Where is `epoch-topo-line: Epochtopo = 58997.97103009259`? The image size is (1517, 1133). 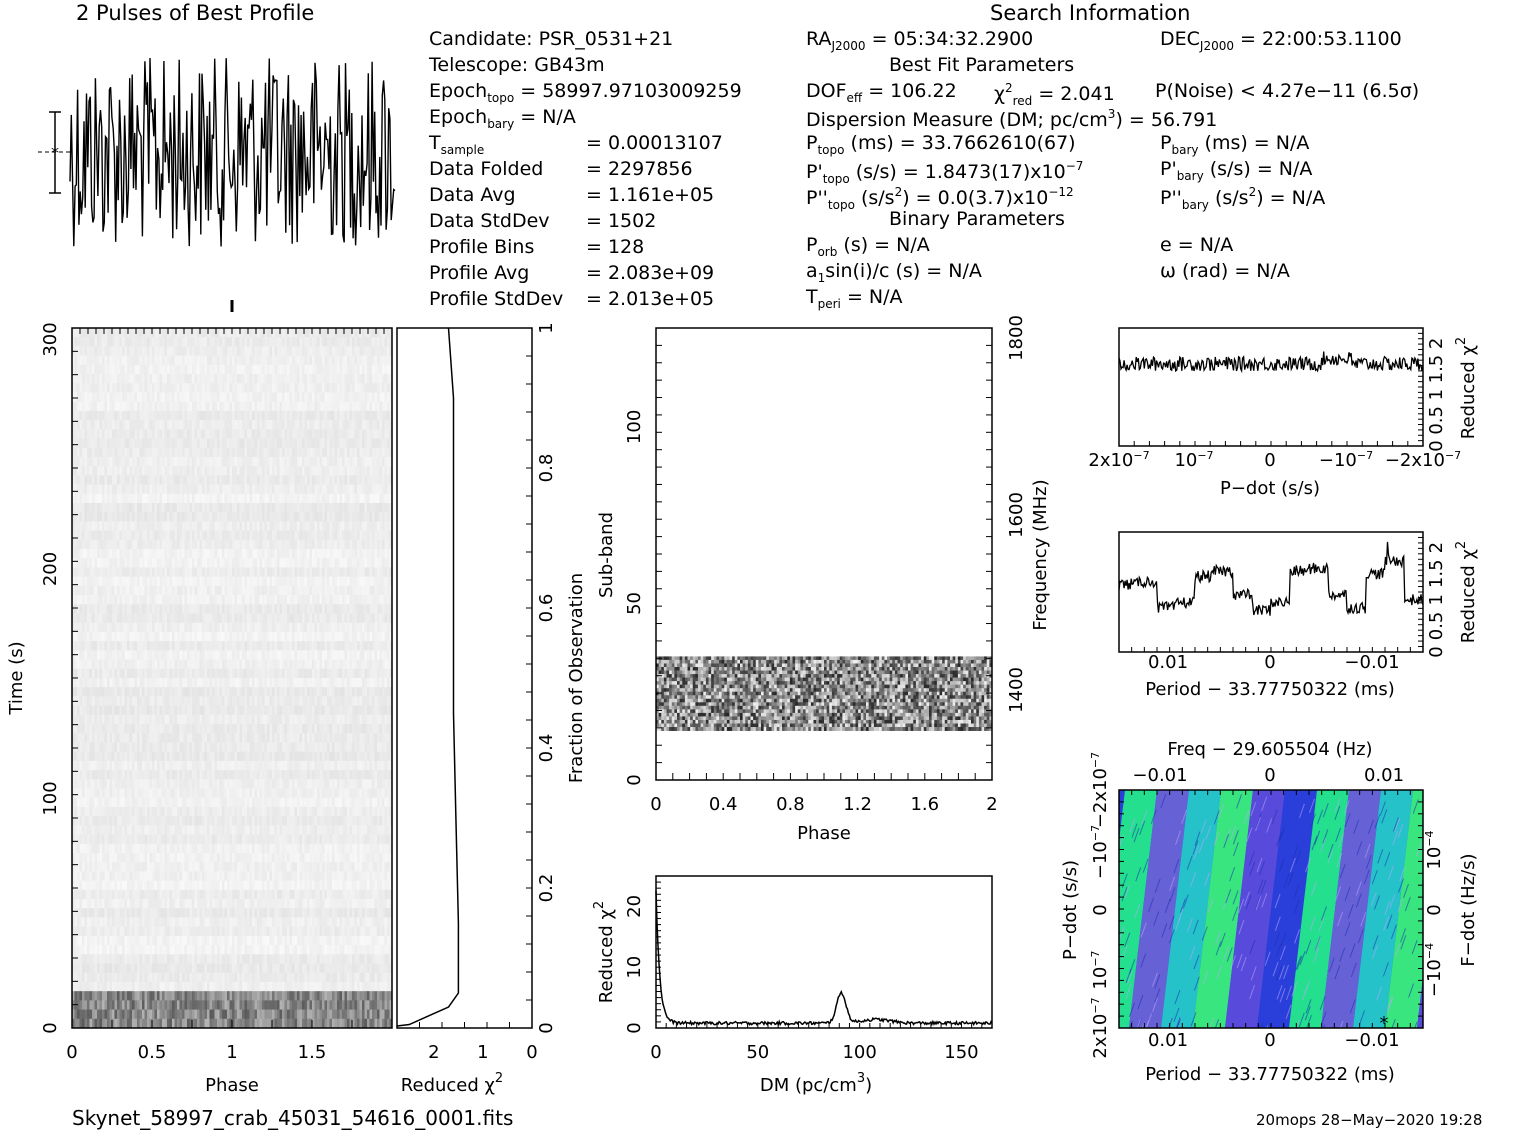 epoch-topo-line: Epochtopo = 58997.97103009259 is located at coordinates (585, 92).